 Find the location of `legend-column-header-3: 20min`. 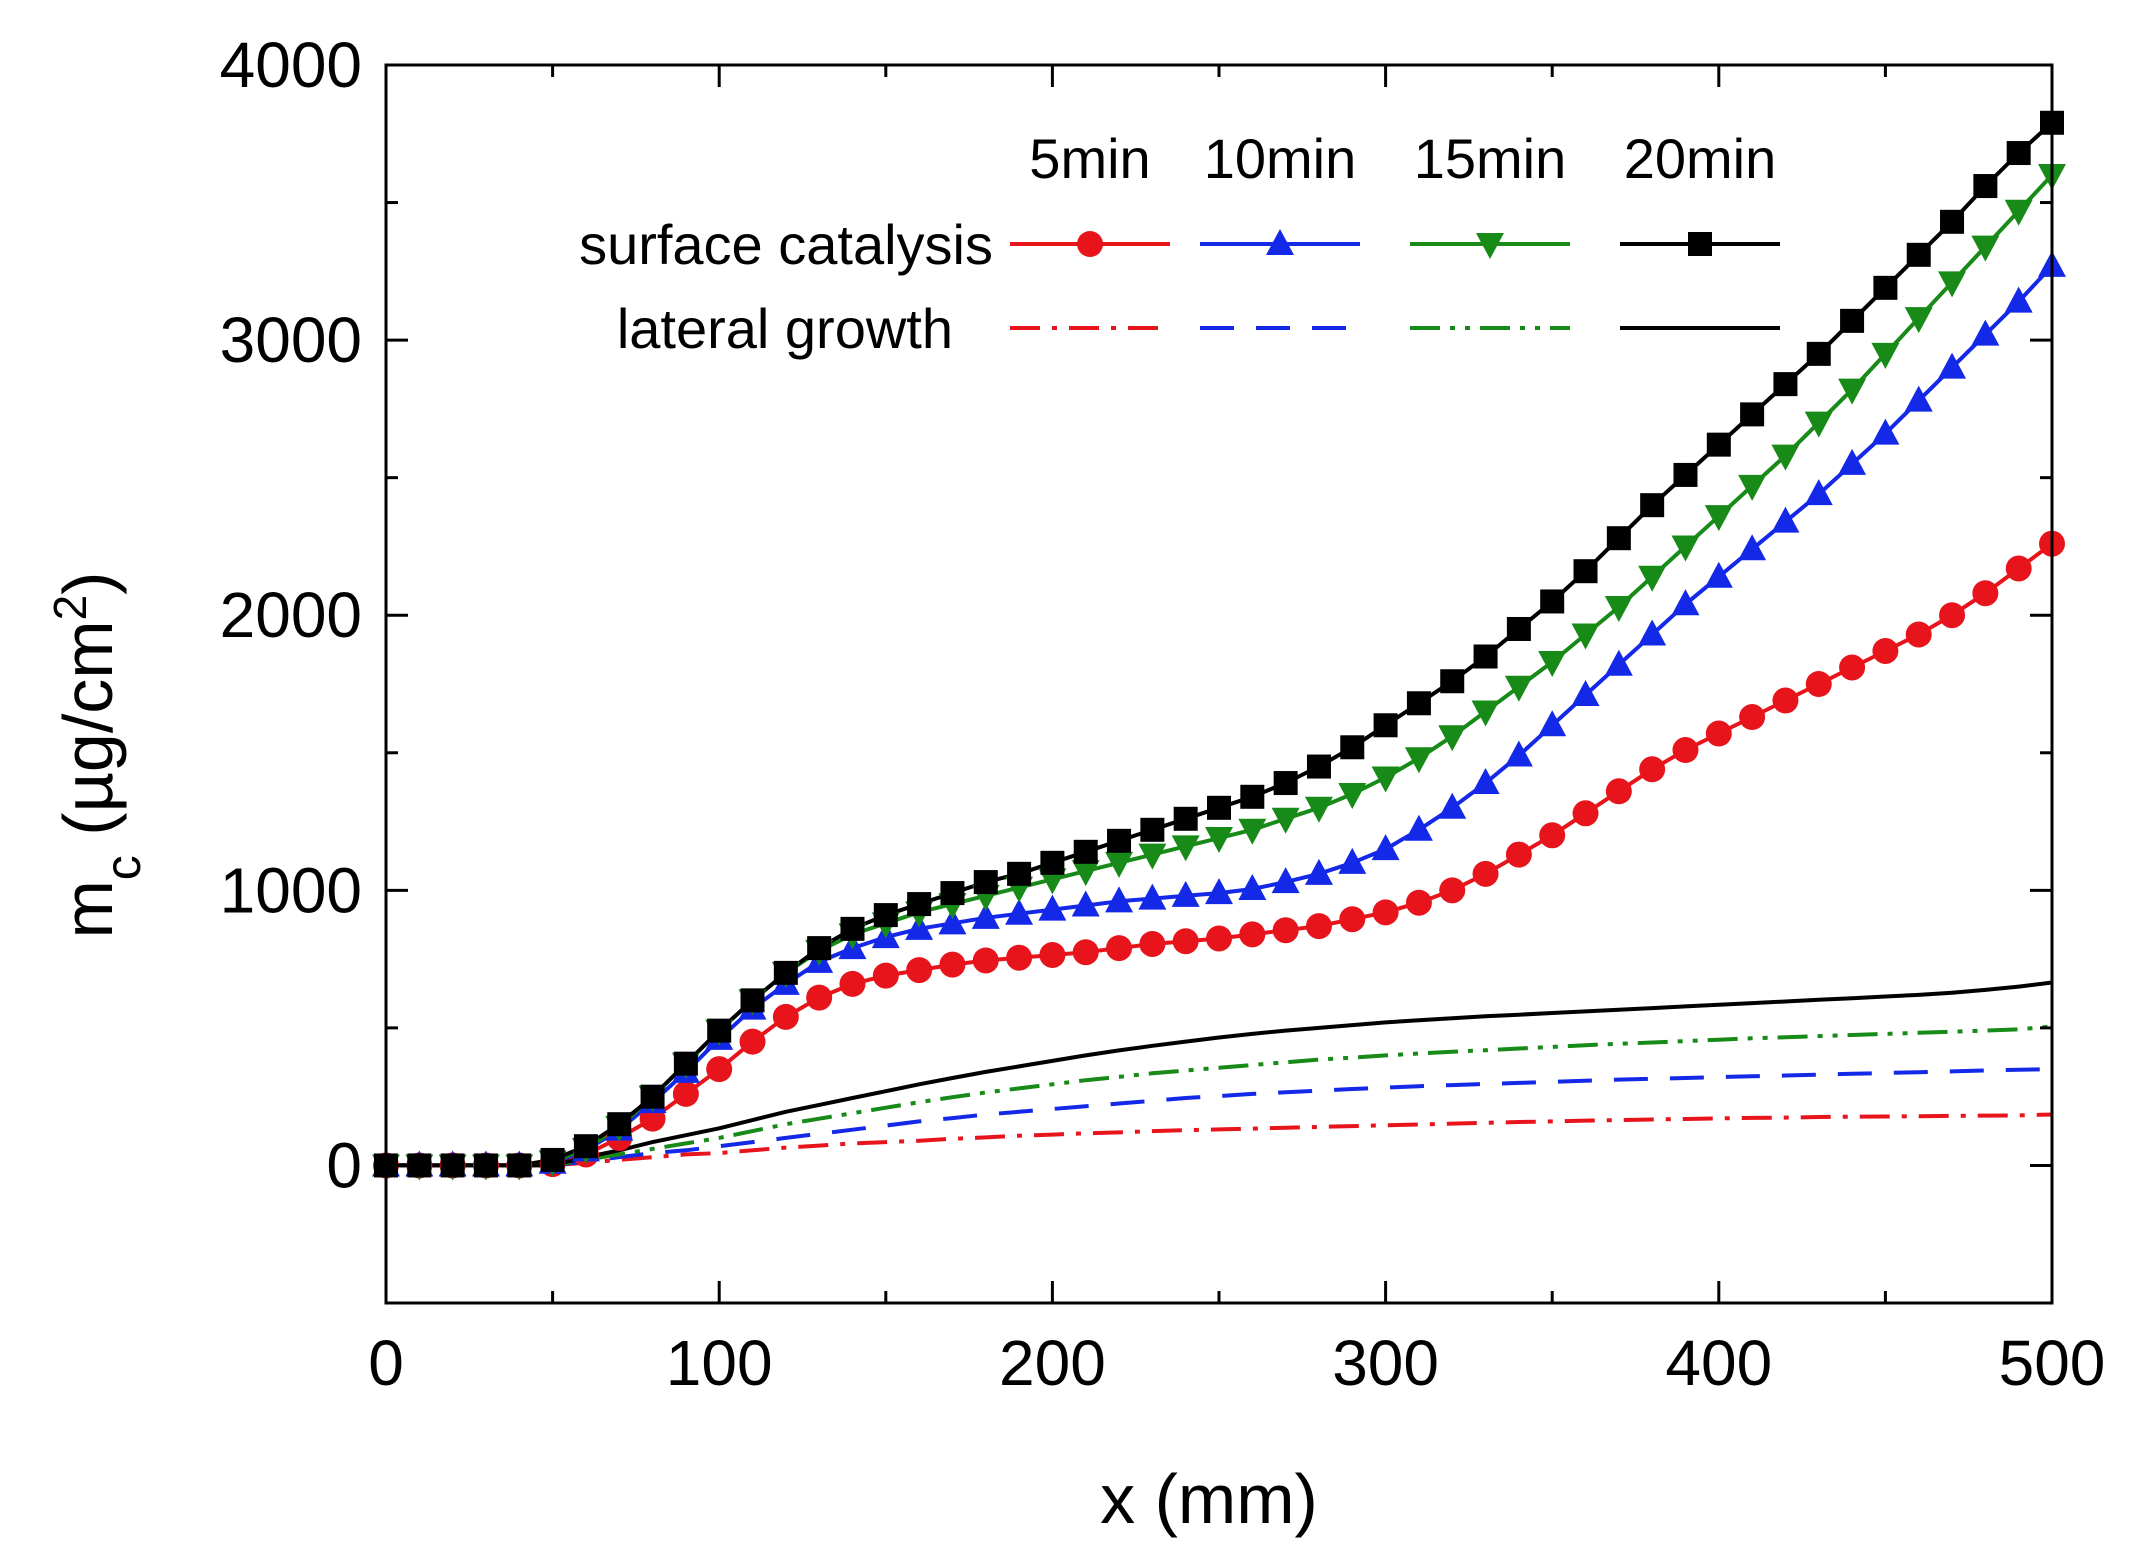

legend-column-header-3: 20min is located at coordinates (1700, 158).